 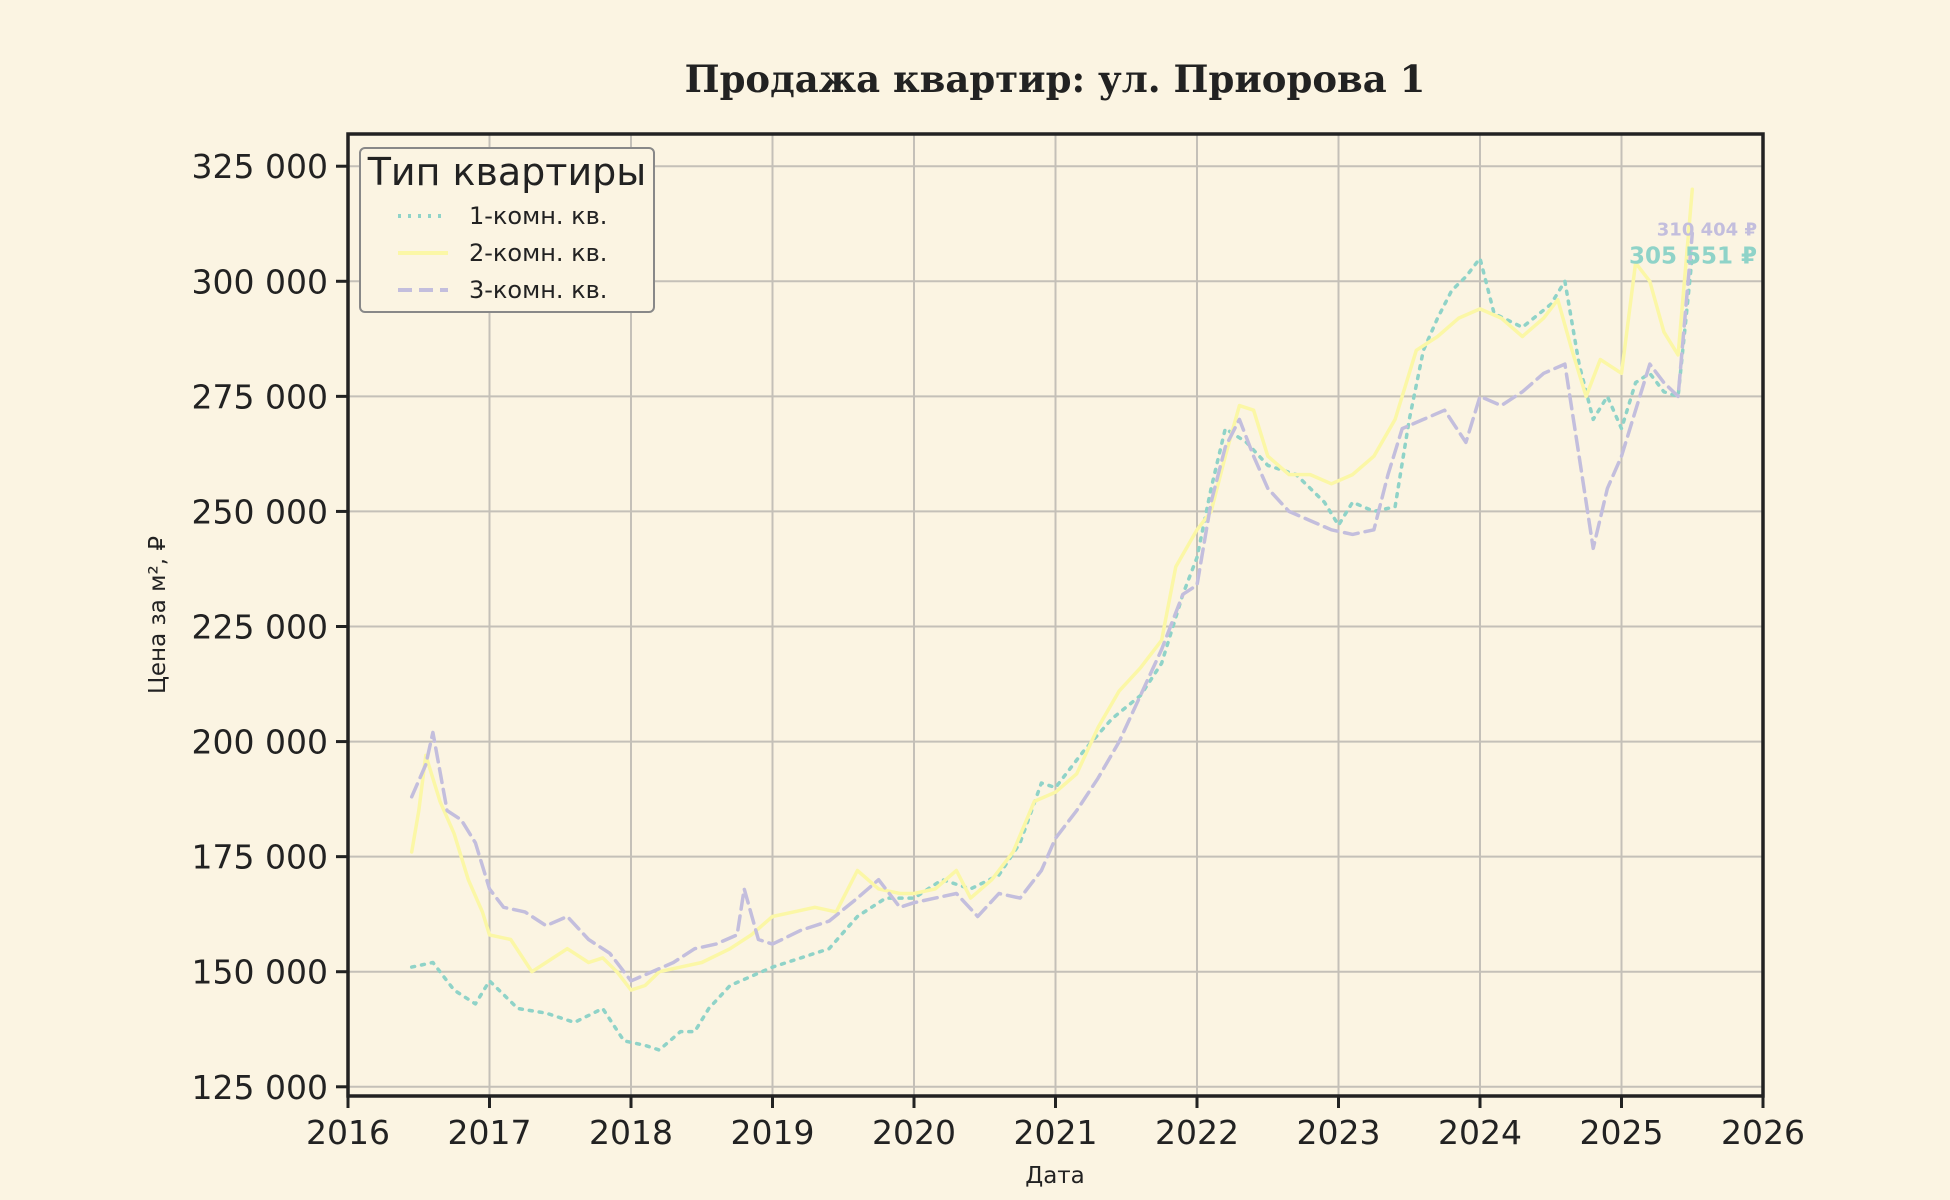 What do you see at coordinates (260, 742) in the screenshot?
I see `y-tick-label: 200 000` at bounding box center [260, 742].